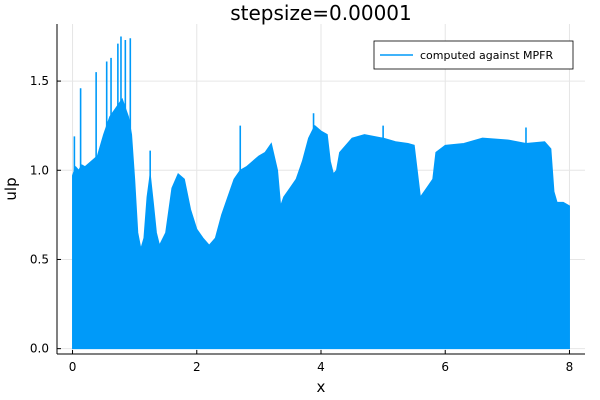  What do you see at coordinates (570, 367) in the screenshot?
I see `x-tick-label: 8` at bounding box center [570, 367].